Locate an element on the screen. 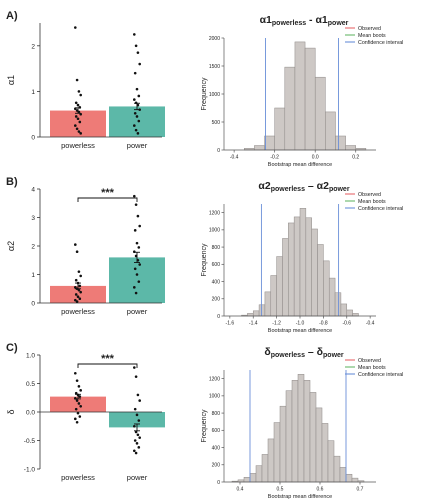  x-tick-label: -0.4 is located at coordinates (370, 324).